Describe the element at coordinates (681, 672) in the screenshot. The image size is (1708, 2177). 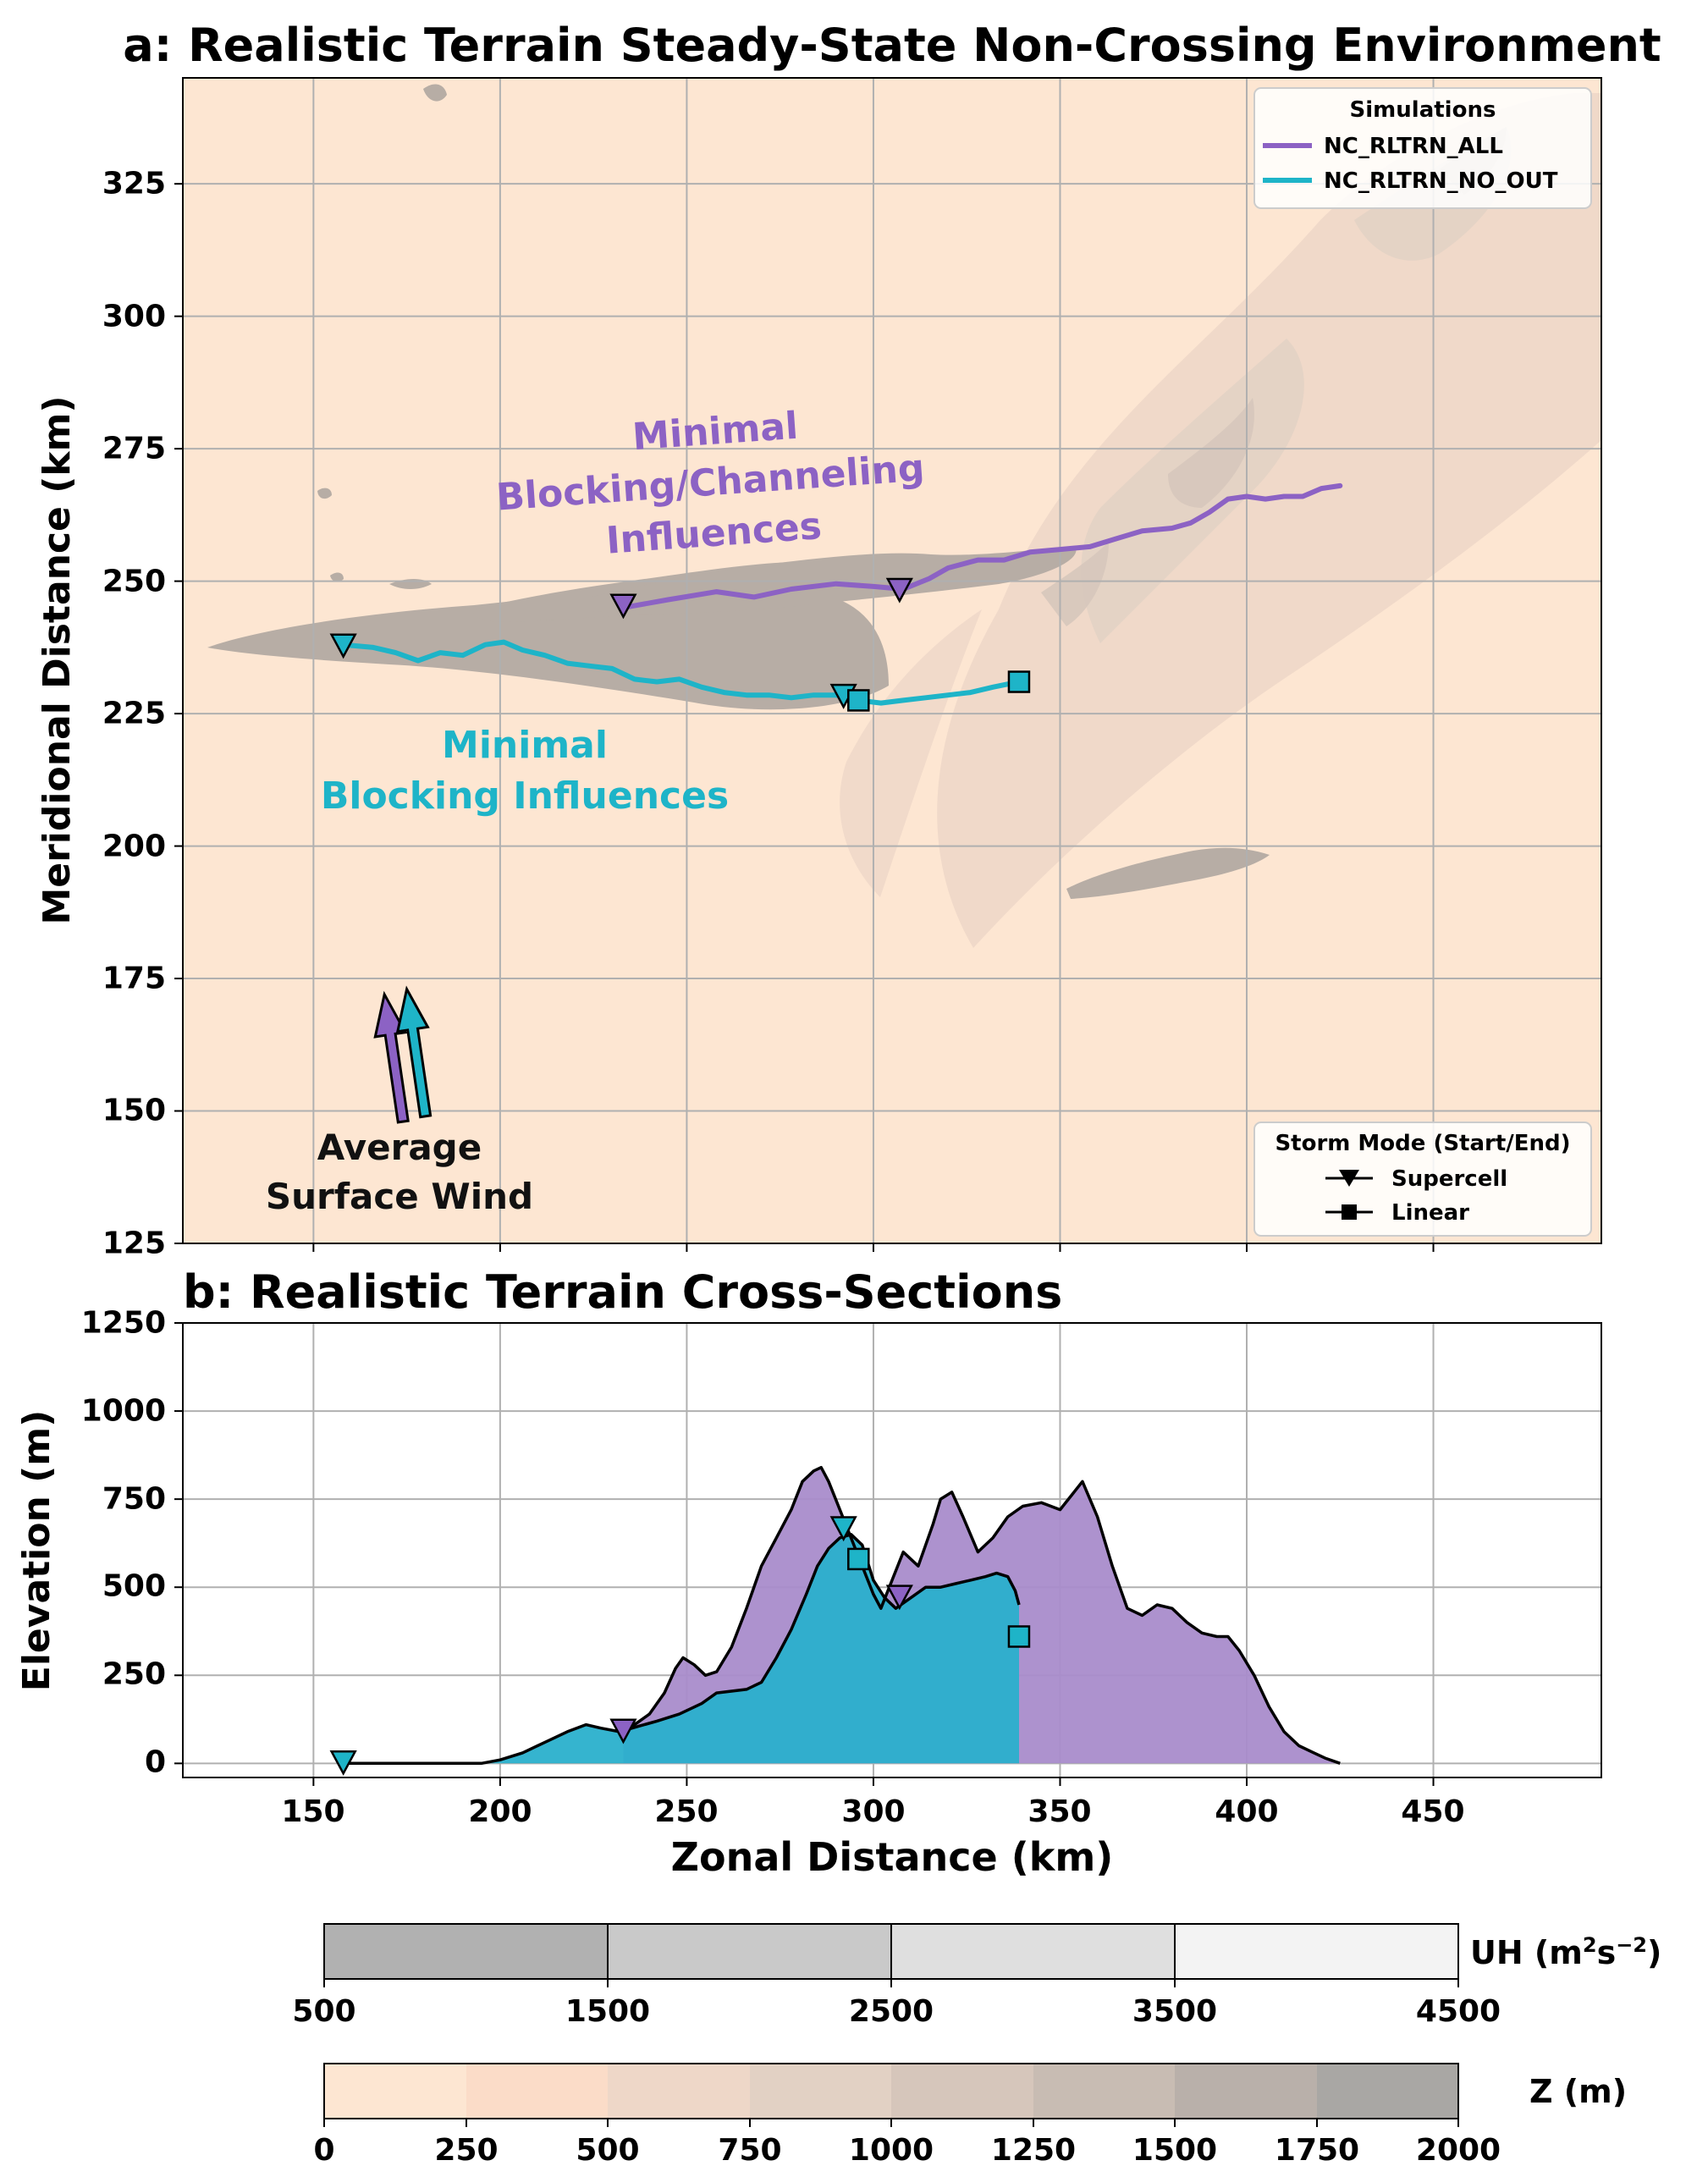
I see `track-nc-rltrn-no-out` at that location.